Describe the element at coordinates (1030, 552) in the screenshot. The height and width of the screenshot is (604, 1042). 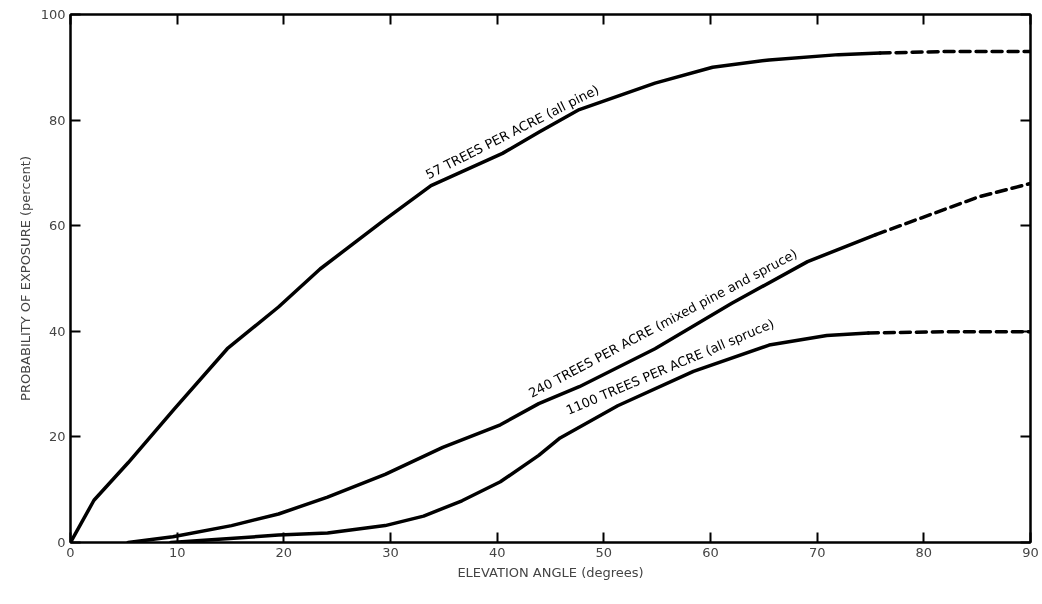
I see `x-tick-label: 90` at that location.